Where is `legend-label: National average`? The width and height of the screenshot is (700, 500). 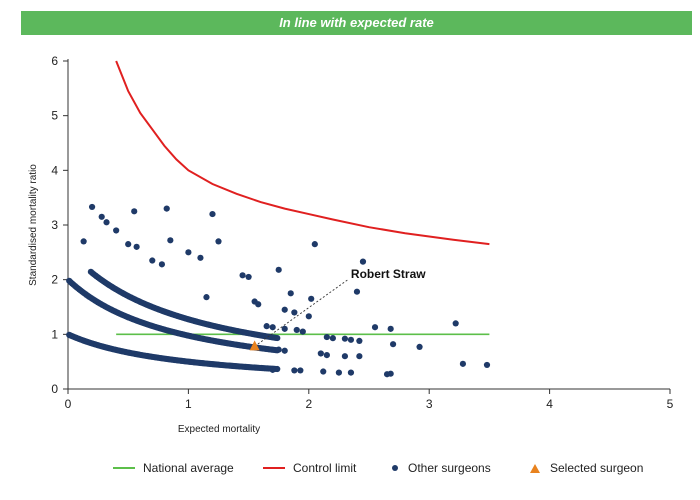
legend-label: National average is located at coordinates (188, 468).